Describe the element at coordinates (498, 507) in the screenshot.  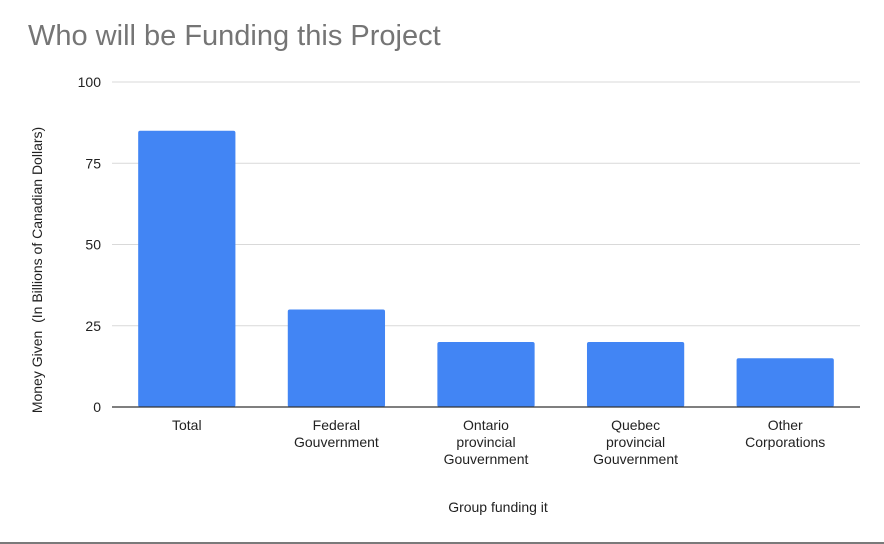
I see `x-axis-title: Group funding it` at that location.